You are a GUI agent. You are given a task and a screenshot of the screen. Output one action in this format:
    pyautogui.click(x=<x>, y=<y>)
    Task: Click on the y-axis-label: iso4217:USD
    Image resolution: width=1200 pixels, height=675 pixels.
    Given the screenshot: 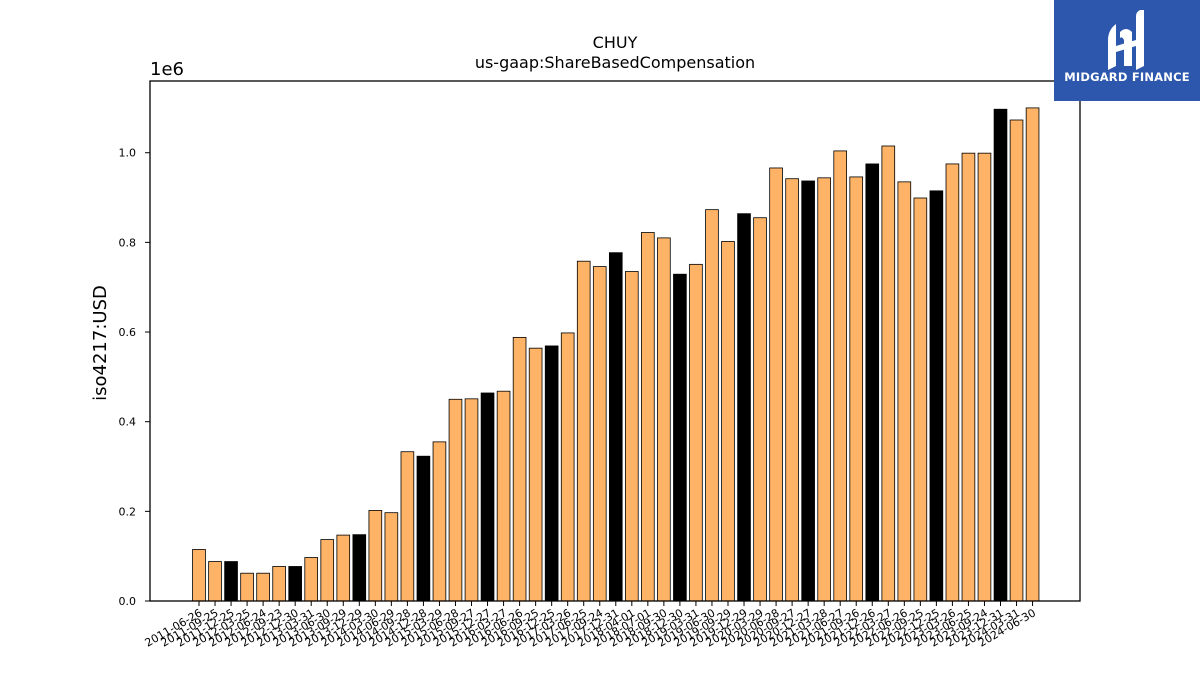 What is the action you would take?
    pyautogui.click(x=100, y=343)
    